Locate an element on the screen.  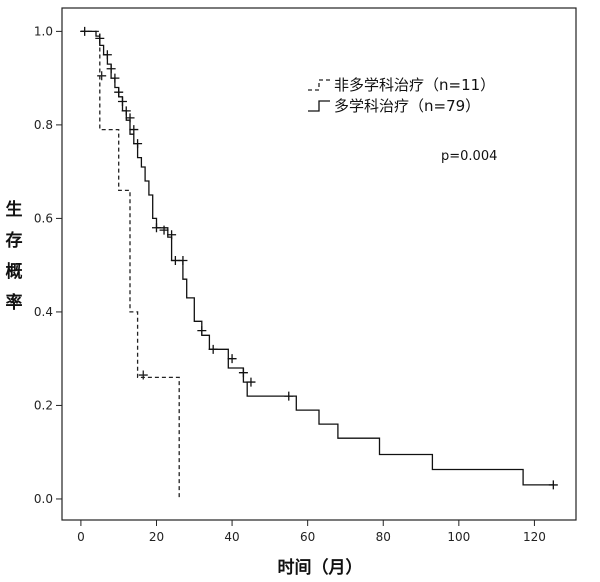
legend-label-series-1: 非多学科治疗（n=11） is located at coordinates (414, 85).